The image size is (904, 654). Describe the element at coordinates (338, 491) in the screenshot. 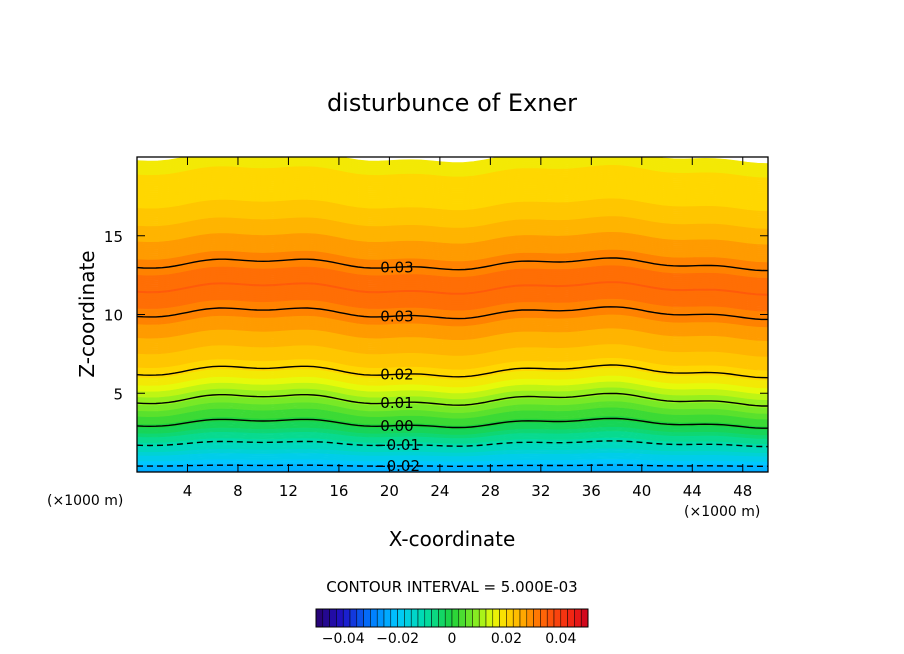

I see `x-tick-label: 16` at that location.